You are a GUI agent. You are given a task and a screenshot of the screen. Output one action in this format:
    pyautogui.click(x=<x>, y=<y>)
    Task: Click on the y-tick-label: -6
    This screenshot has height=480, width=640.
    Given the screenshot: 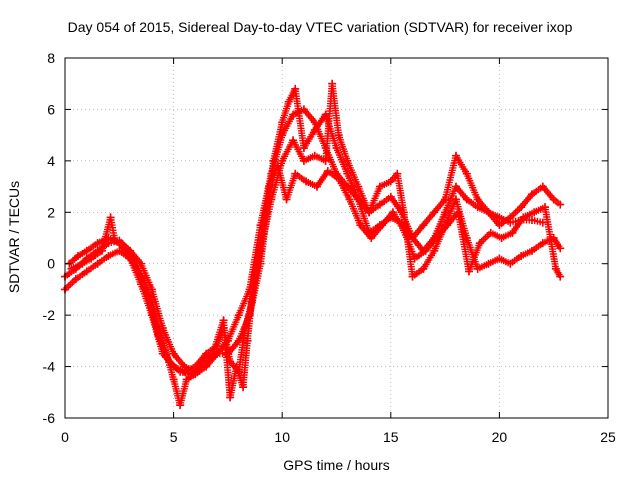 What is the action you would take?
    pyautogui.click(x=49, y=418)
    